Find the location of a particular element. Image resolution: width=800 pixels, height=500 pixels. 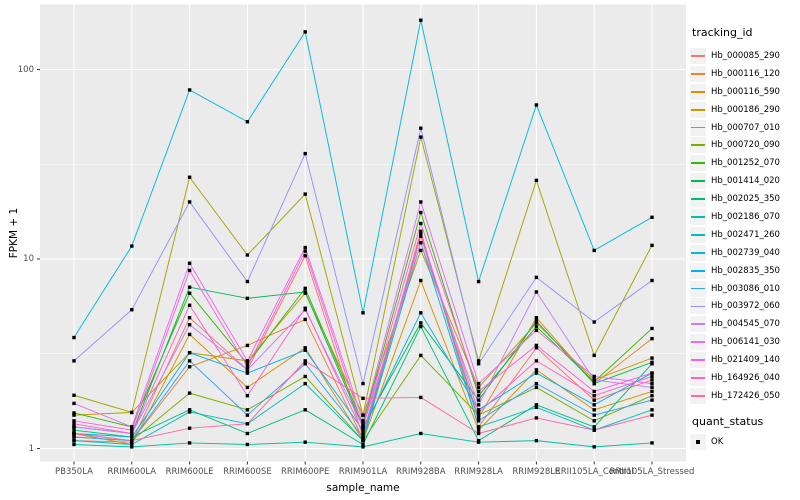

legend-item-Hb_003086_010: Hb_003086_010 is located at coordinates (744, 289).